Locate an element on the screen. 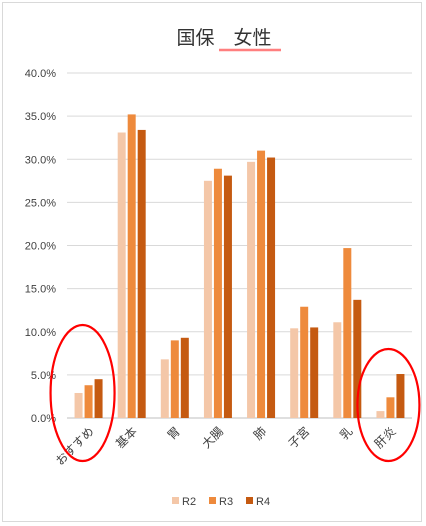 The image size is (426, 526). y-tick-label: 20.0% is located at coordinates (40, 247).